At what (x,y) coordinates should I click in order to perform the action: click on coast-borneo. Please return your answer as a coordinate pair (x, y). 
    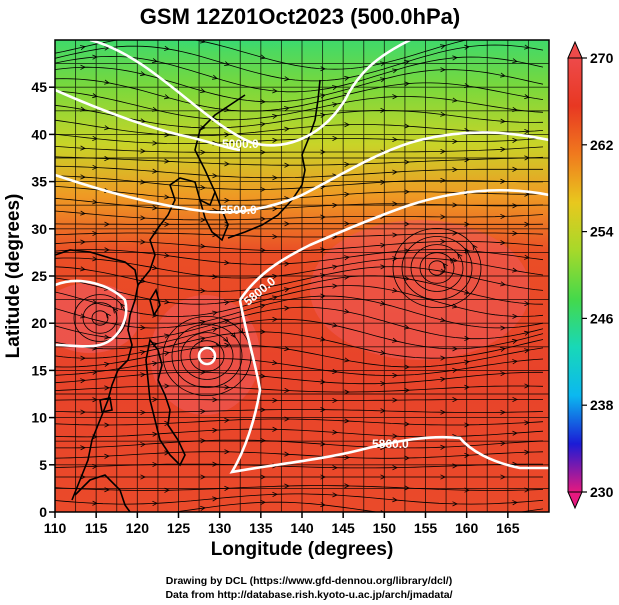
    Looking at the image, I should click on (102, 493).